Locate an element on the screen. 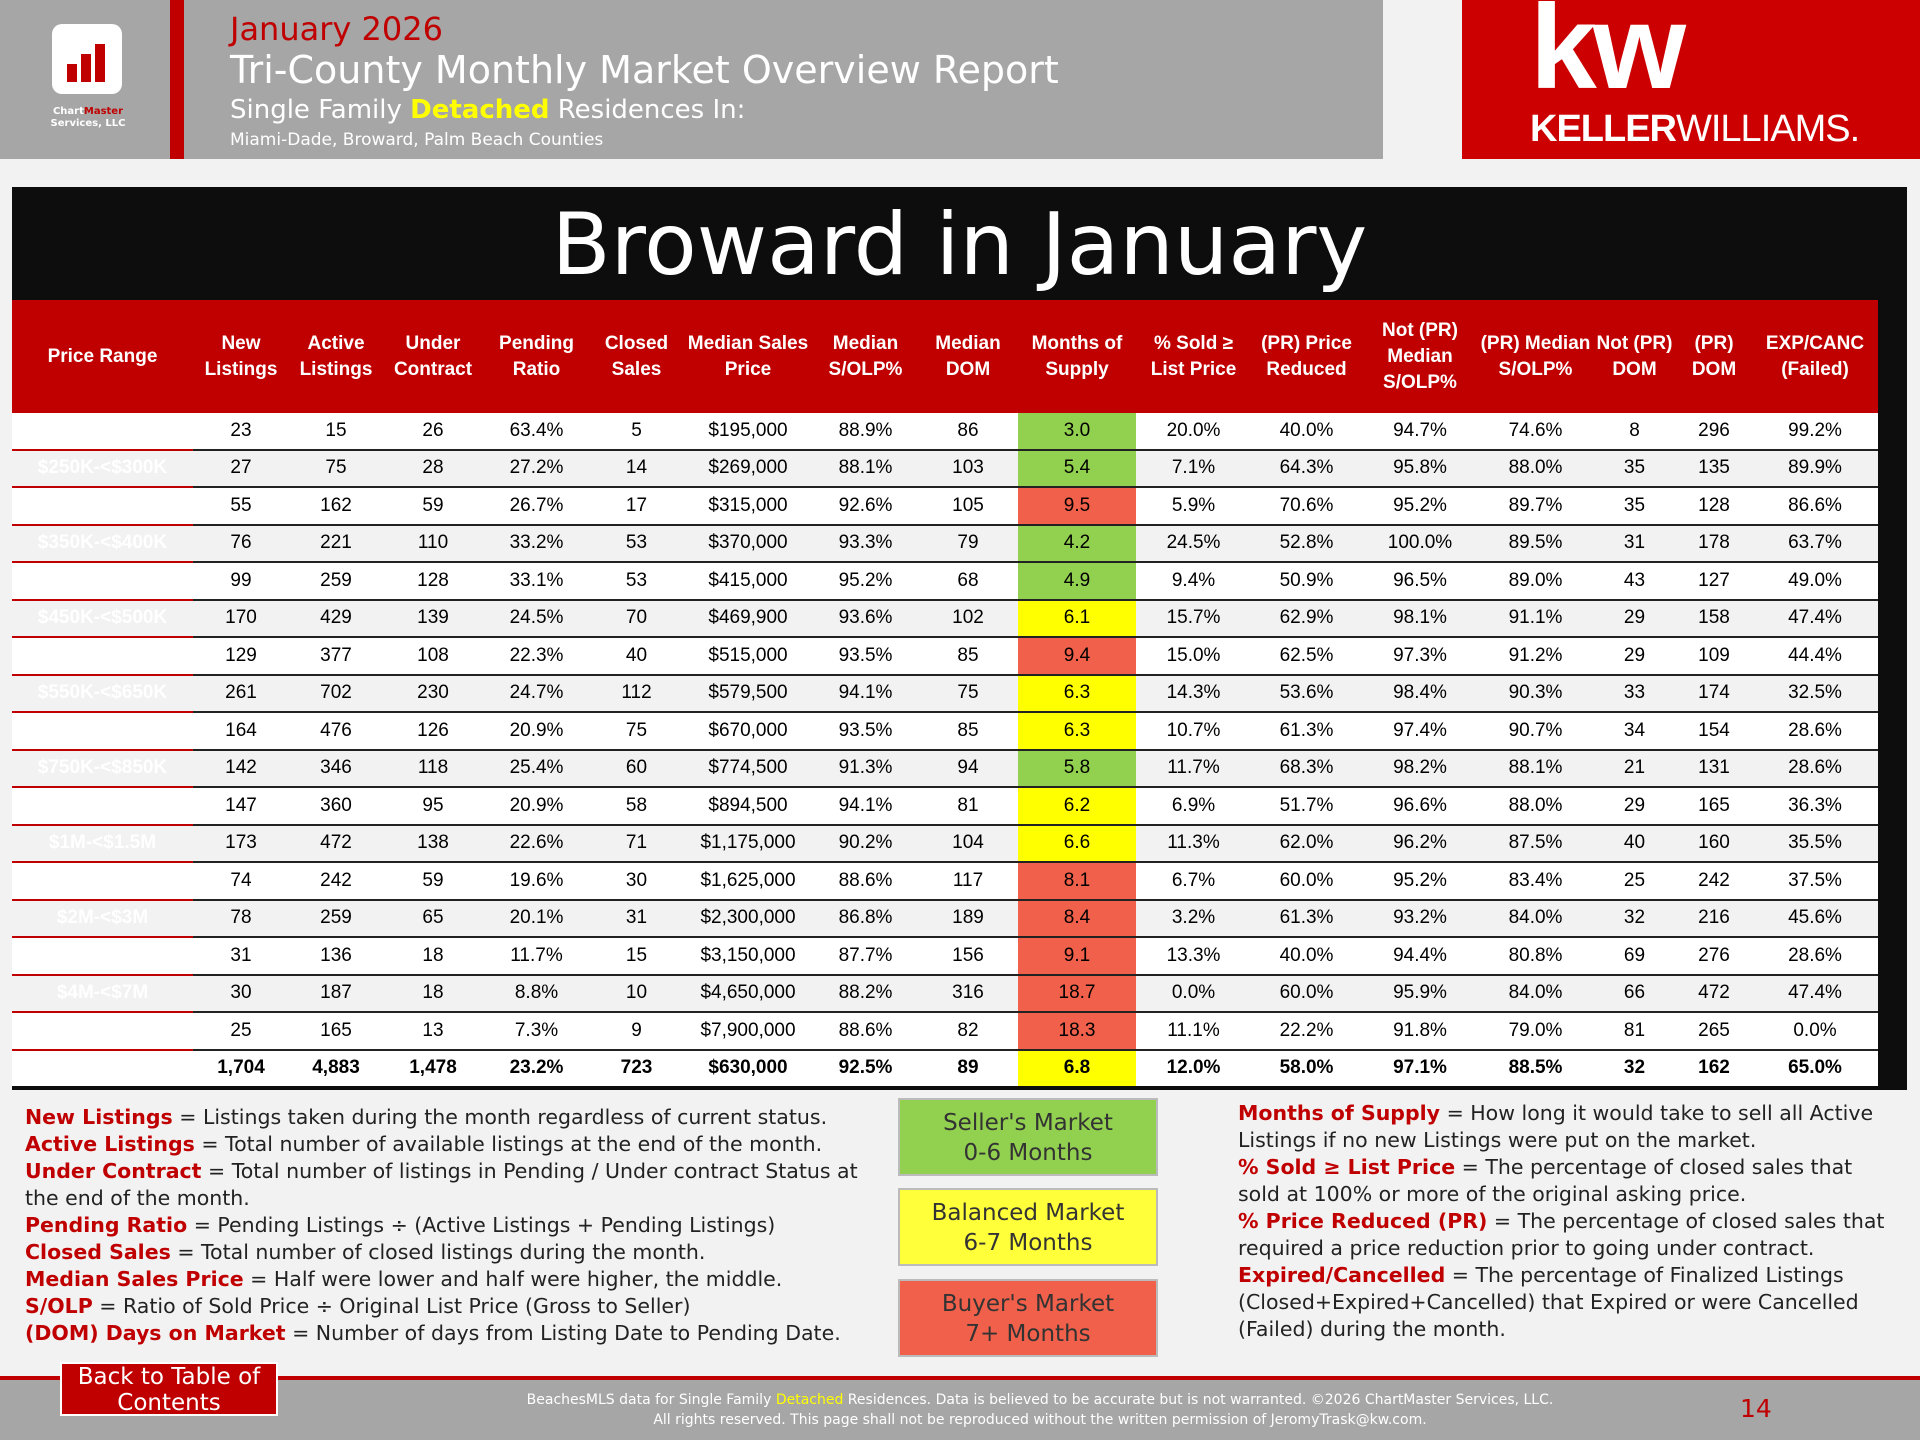  definition-term: Active Listings is located at coordinates (110, 1144).